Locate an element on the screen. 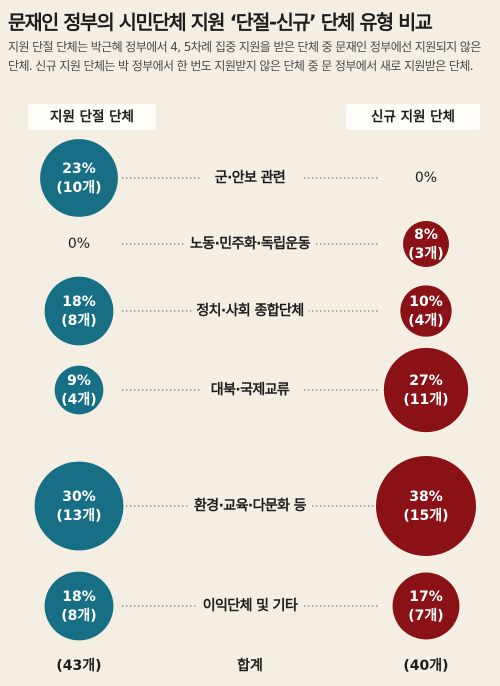 Image resolution: width=500 pixels, height=686 pixels. bubble-count-label: (7개) is located at coordinates (425, 616).